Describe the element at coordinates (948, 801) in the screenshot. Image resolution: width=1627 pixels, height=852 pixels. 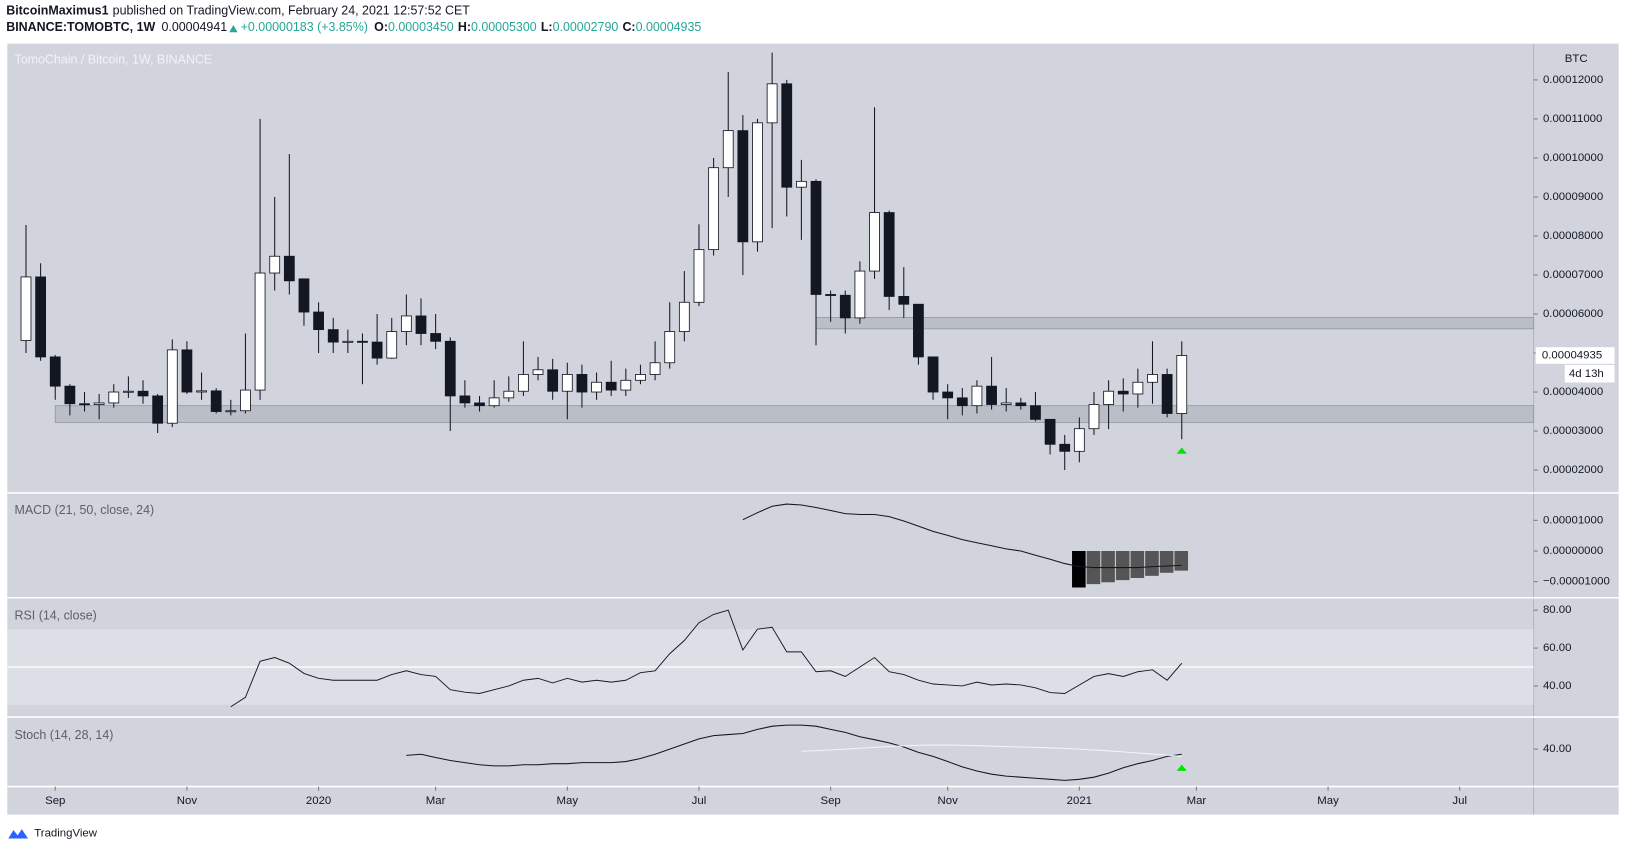
I see `x-tick-label: Nov` at that location.